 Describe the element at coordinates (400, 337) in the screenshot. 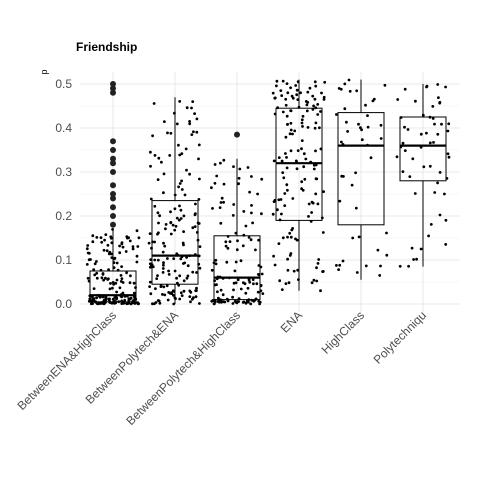

I see `x-tick-label: Polytechniqu` at that location.